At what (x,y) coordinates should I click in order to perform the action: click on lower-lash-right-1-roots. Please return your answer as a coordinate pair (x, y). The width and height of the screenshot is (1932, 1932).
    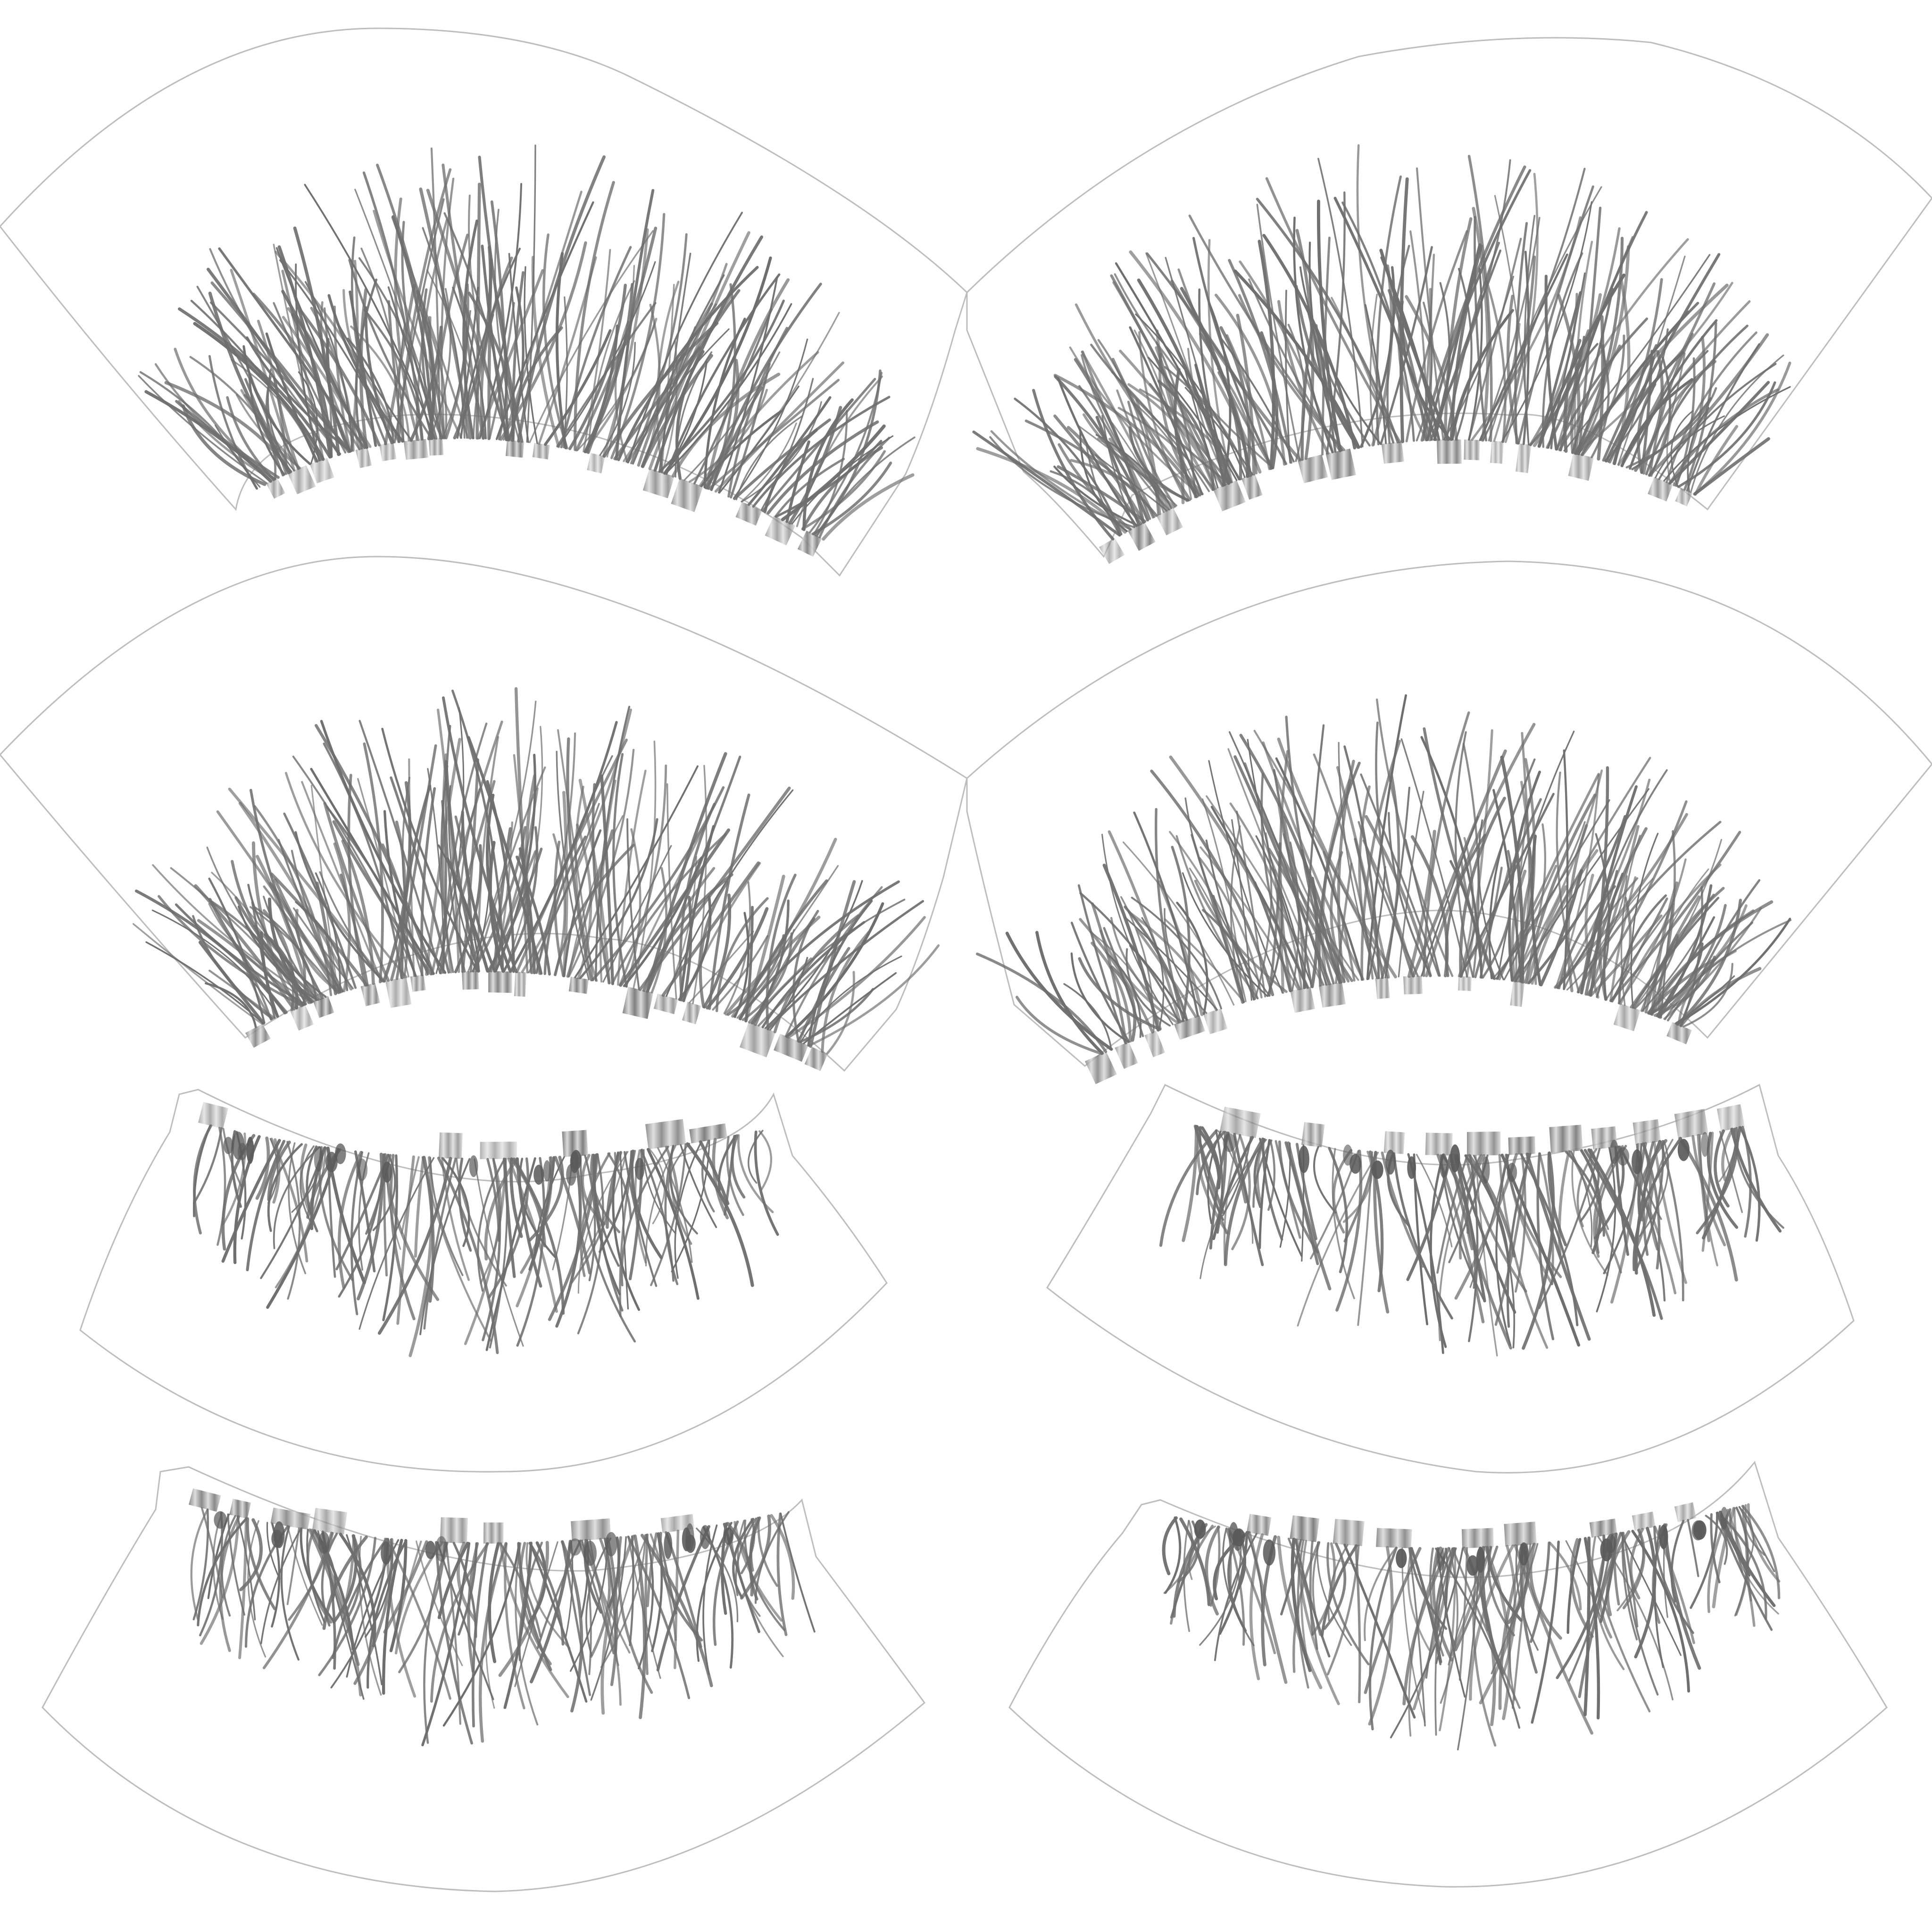
    Looking at the image, I should click on (1466, 1158).